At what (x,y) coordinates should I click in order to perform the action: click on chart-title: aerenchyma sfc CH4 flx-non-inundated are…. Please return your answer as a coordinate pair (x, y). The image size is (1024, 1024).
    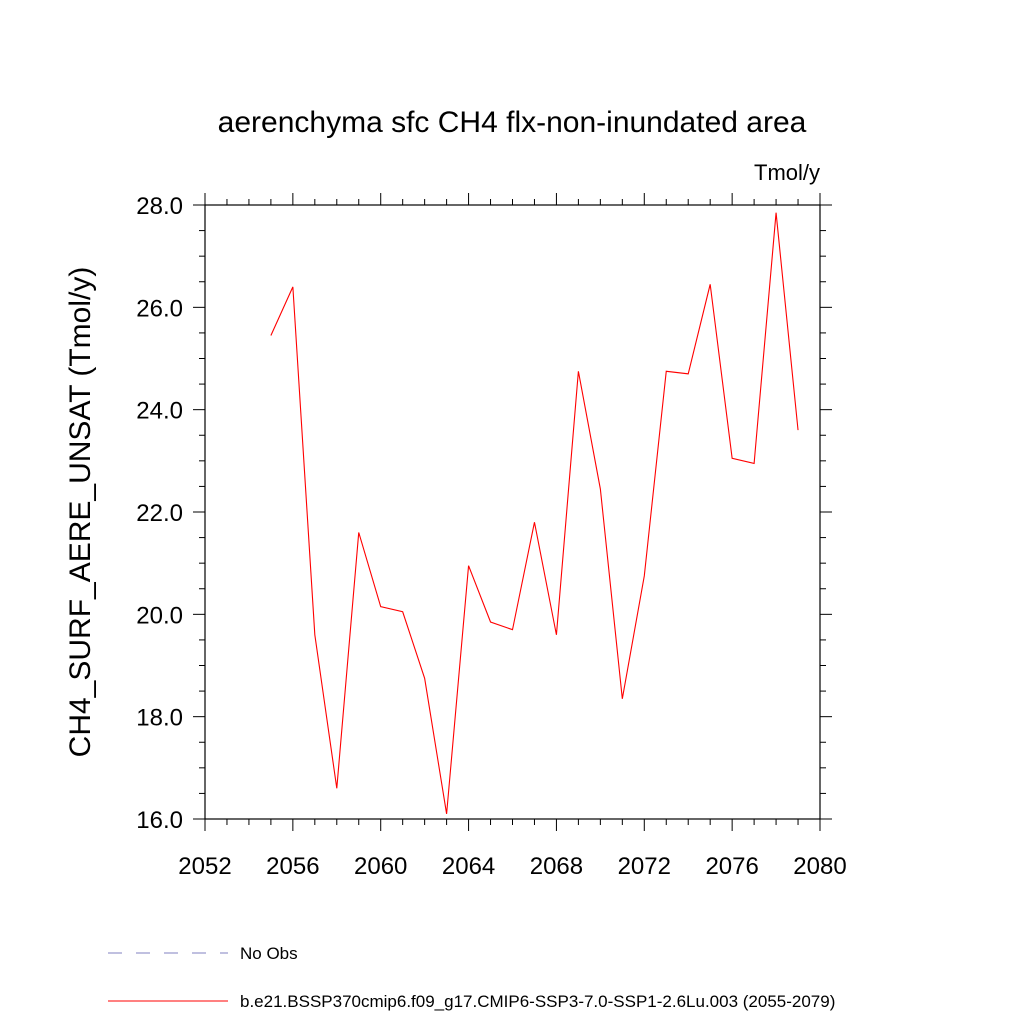
    Looking at the image, I should click on (512, 122).